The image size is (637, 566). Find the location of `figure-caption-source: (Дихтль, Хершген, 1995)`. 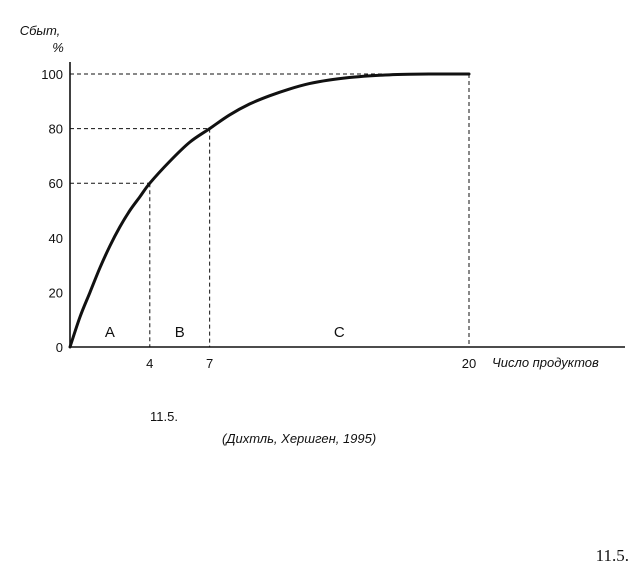

figure-caption-source: (Дихтль, Хершген, 1995) is located at coordinates (299, 438).